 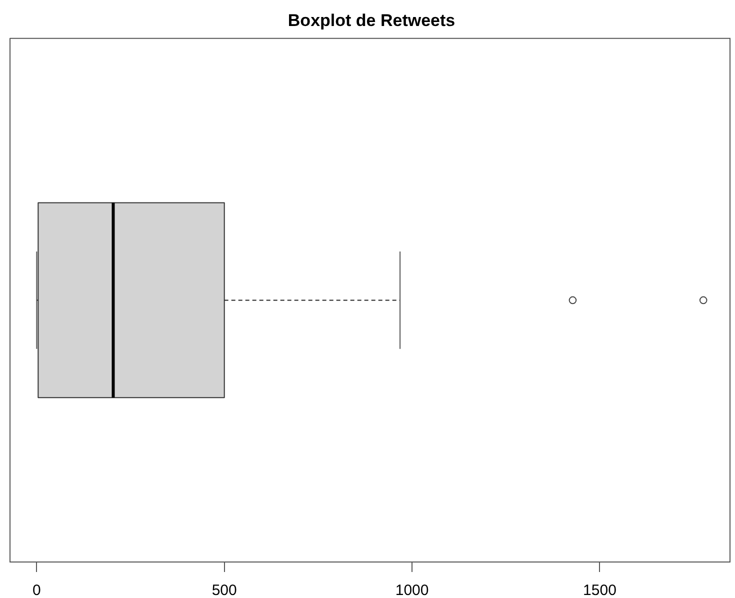 What do you see at coordinates (412, 590) in the screenshot?
I see `x-tick-label: 1000` at bounding box center [412, 590].